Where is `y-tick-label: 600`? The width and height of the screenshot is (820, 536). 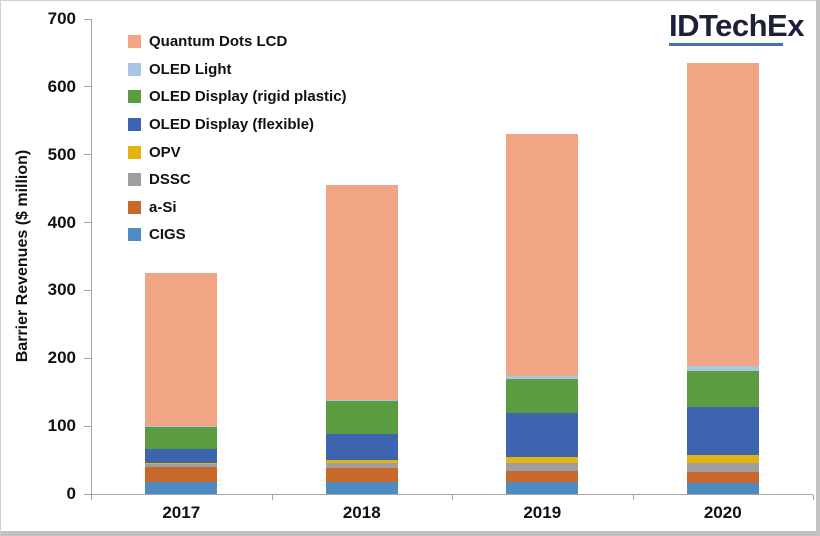
y-tick-label: 600 is located at coordinates (61, 86).